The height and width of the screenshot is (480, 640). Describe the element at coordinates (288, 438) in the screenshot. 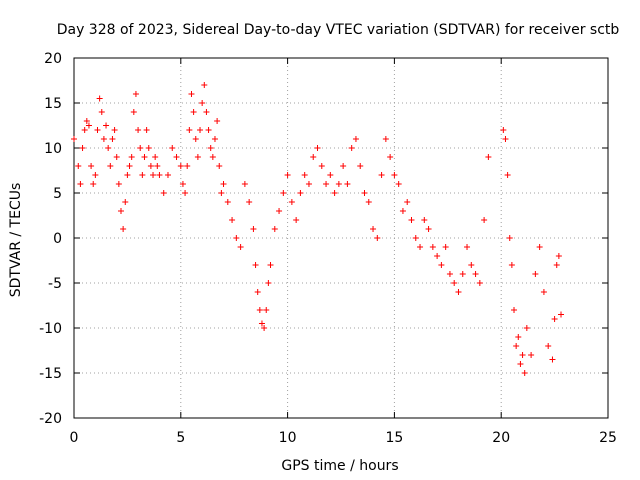

I see `x-tick-label: 10` at that location.